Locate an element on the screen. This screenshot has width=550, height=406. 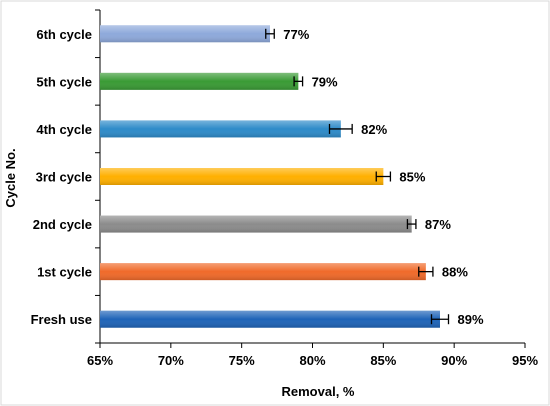
y-axis-title: Cycle No. is located at coordinates (10, 177).